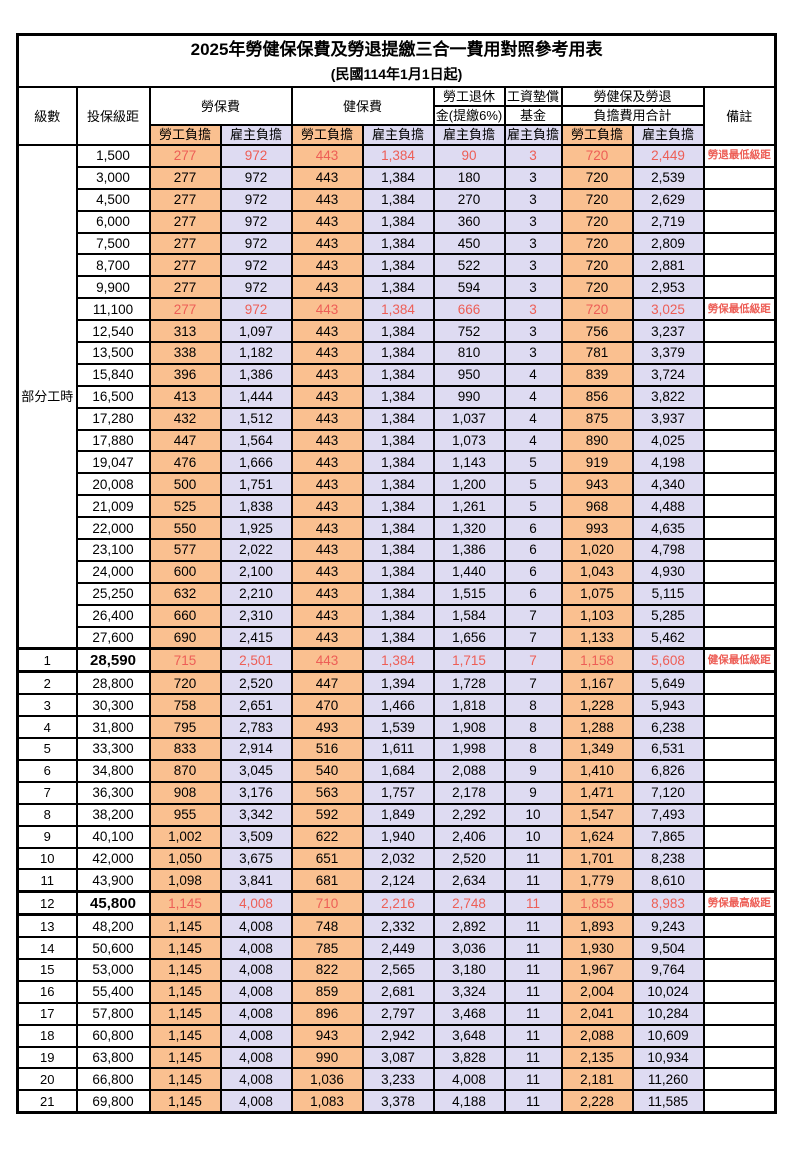 Image resolution: width=791 pixels, height=1153 pixels. I want to click on cell-bracket: 3,000, so click(113, 177).